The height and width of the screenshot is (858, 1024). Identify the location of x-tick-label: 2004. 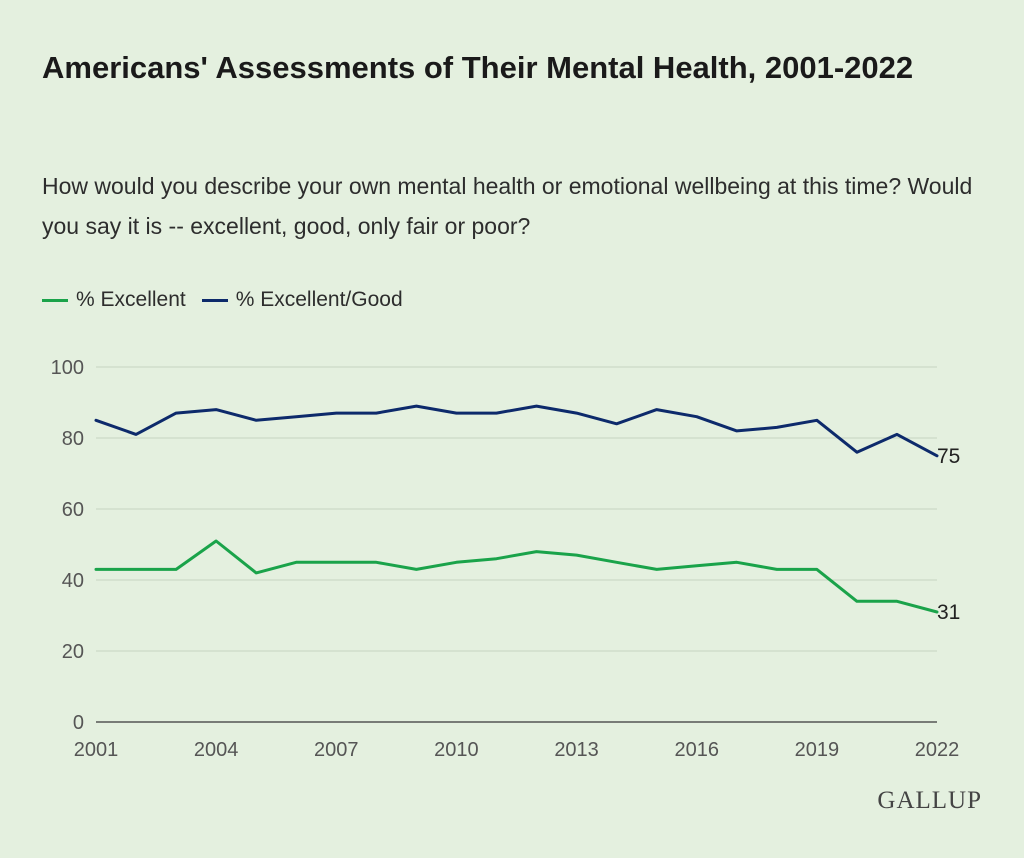
(216, 750).